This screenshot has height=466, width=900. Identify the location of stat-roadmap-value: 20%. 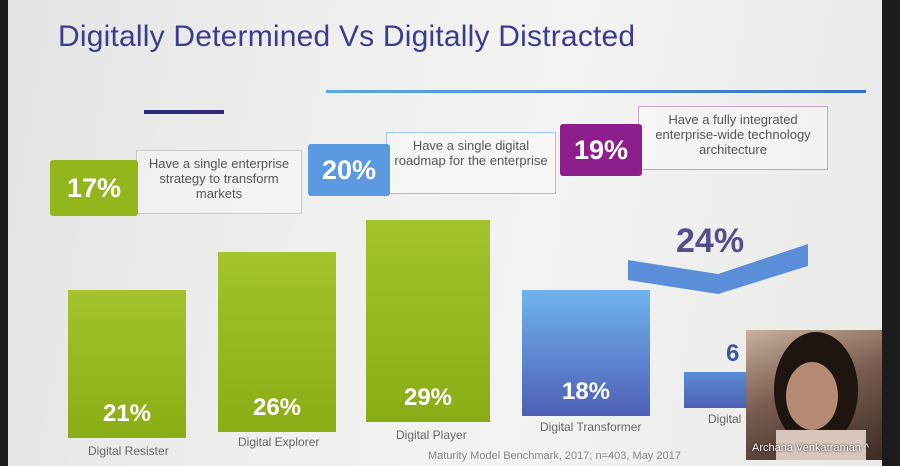
(349, 170).